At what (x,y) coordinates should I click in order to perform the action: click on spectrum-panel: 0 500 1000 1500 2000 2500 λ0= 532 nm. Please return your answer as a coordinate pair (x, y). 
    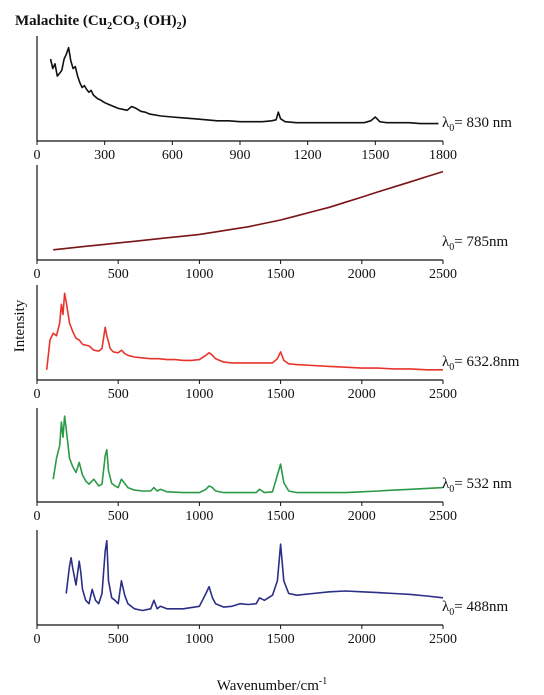
    Looking at the image, I should click on (273, 466).